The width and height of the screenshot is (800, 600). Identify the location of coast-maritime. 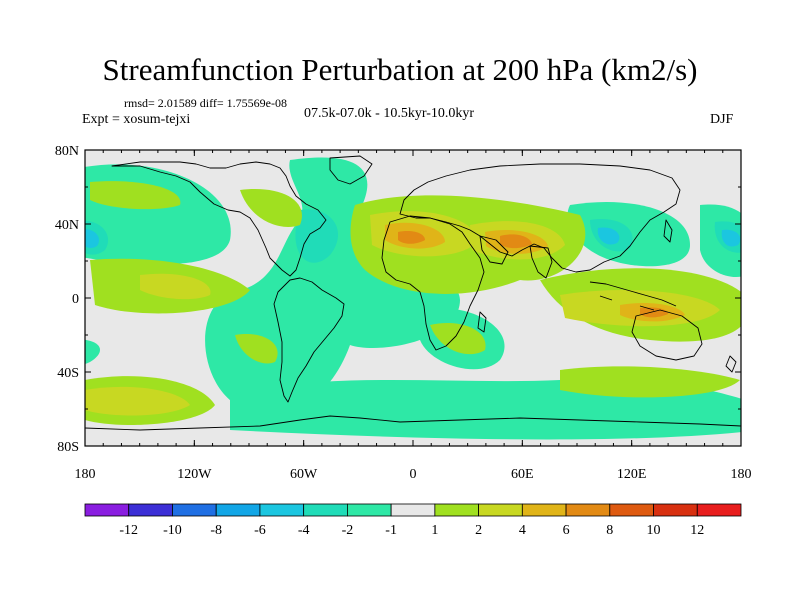
(633, 296).